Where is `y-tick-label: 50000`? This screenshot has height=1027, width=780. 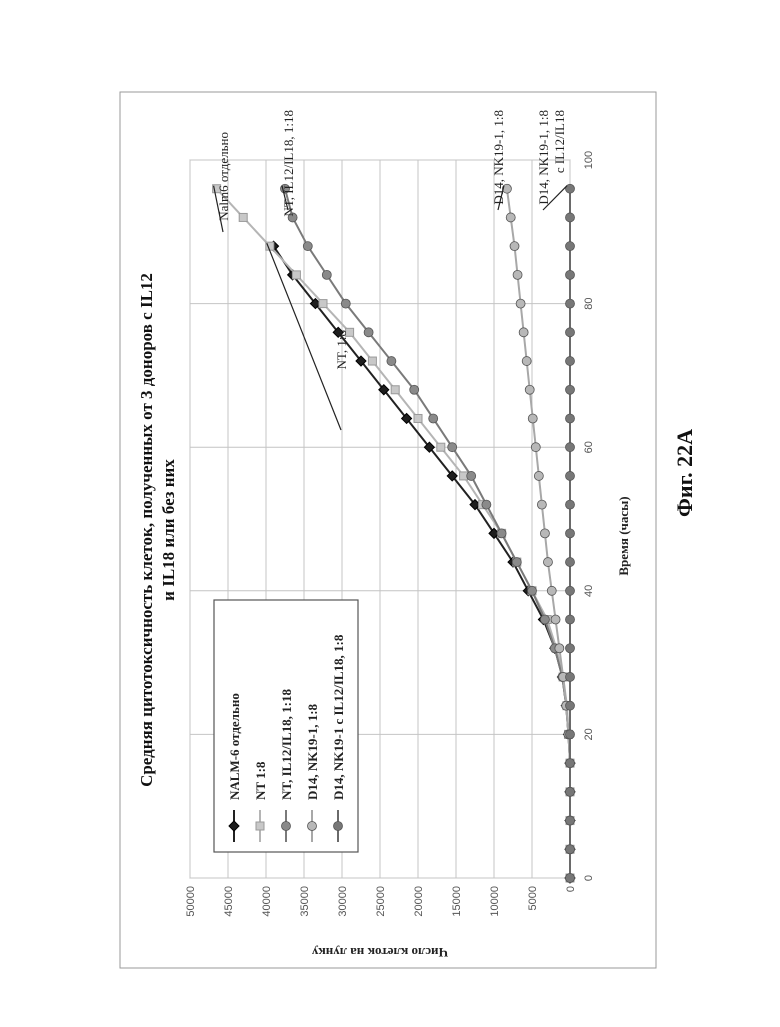
y-tick-label: 50000 is located at coordinates (191, 901).